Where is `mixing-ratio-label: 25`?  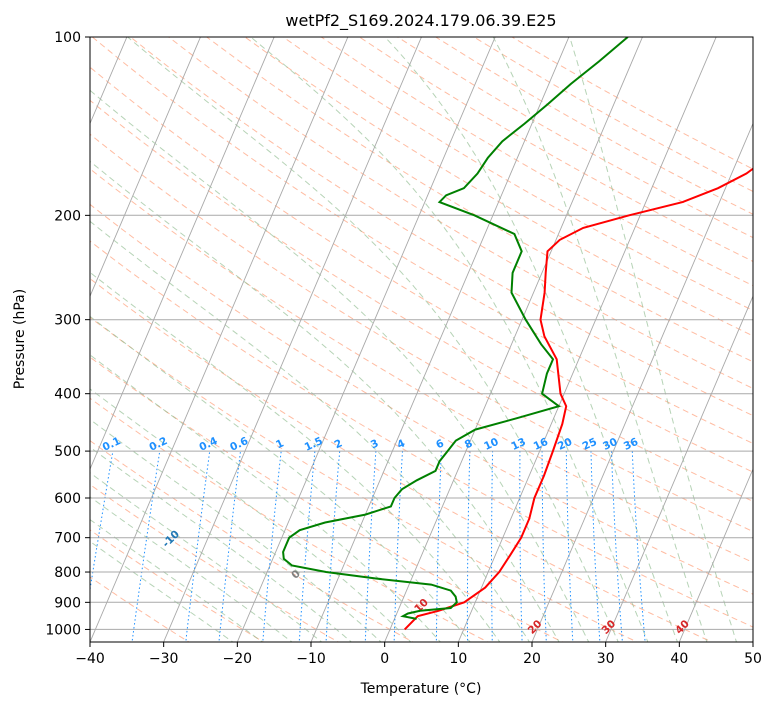
mixing-ratio-label: 25 is located at coordinates (590, 444).